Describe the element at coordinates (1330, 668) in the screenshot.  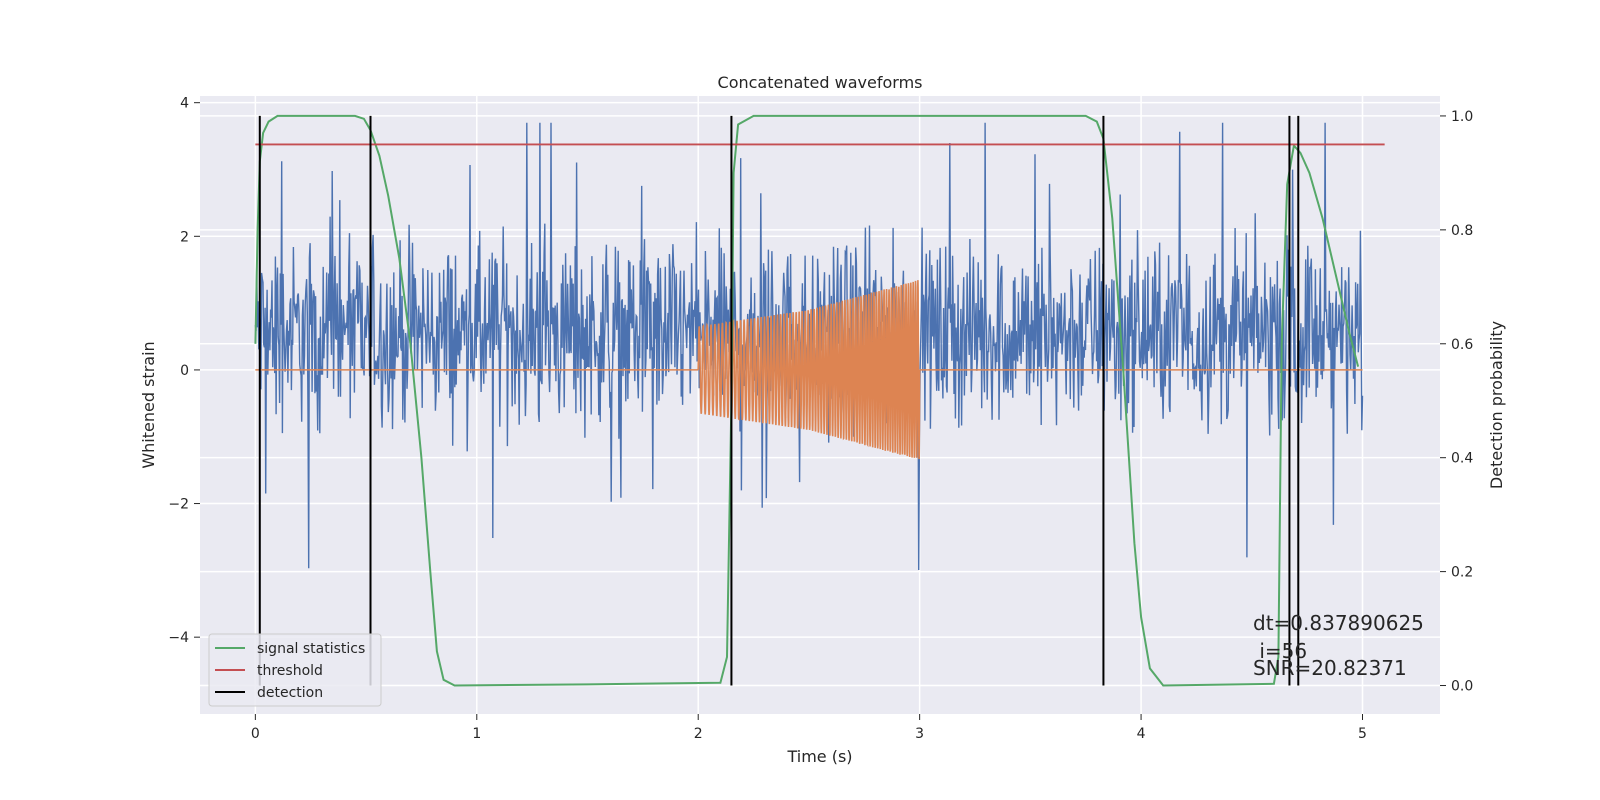
I see `annotation-snr: SNR=20.82371` at that location.